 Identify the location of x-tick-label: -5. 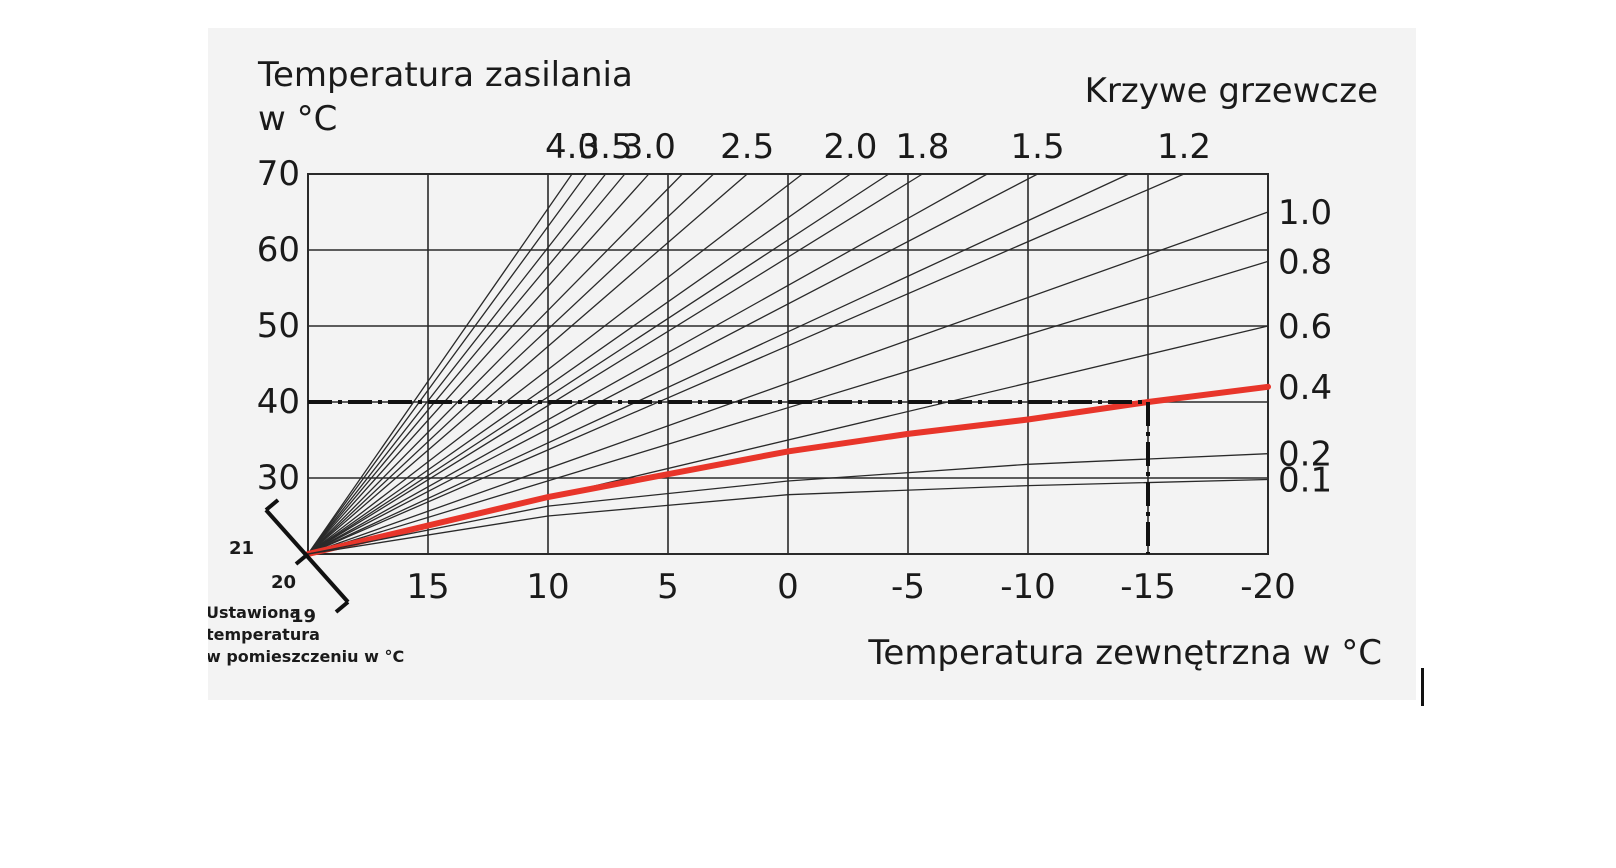
(908, 587).